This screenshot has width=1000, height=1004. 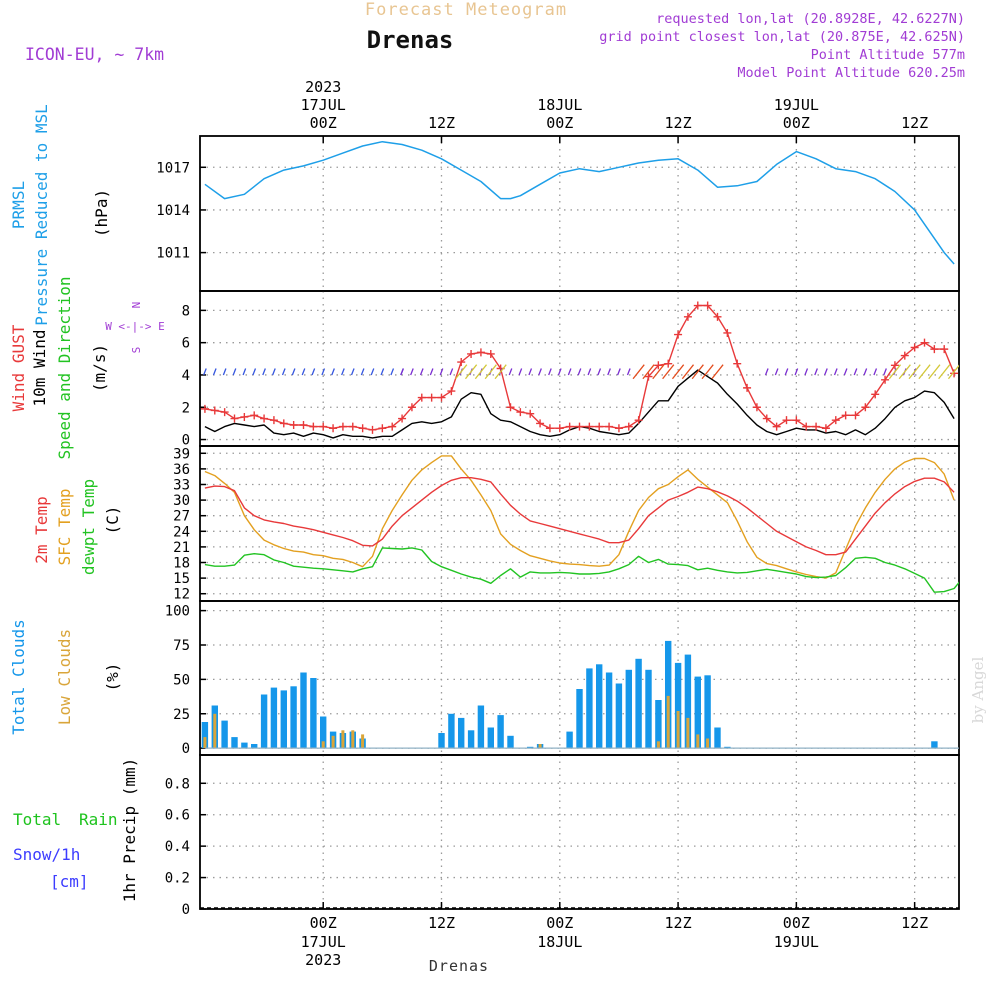 What do you see at coordinates (181, 532) in the screenshot?
I see `temp-ytick-label: 24` at bounding box center [181, 532].